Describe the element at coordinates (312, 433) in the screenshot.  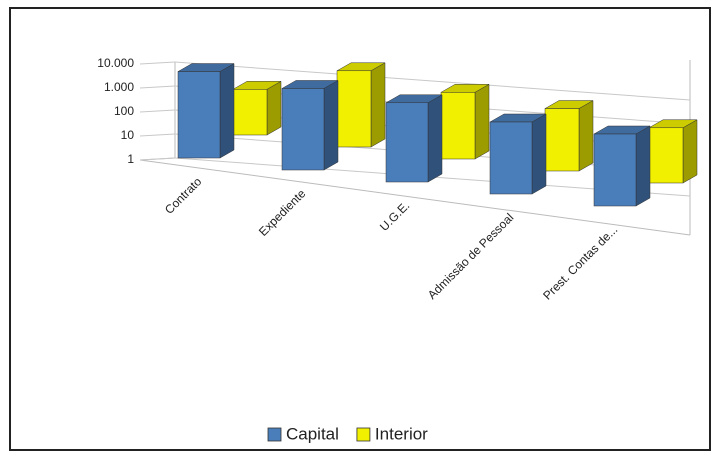
I see `legend-label: Capital` at that location.